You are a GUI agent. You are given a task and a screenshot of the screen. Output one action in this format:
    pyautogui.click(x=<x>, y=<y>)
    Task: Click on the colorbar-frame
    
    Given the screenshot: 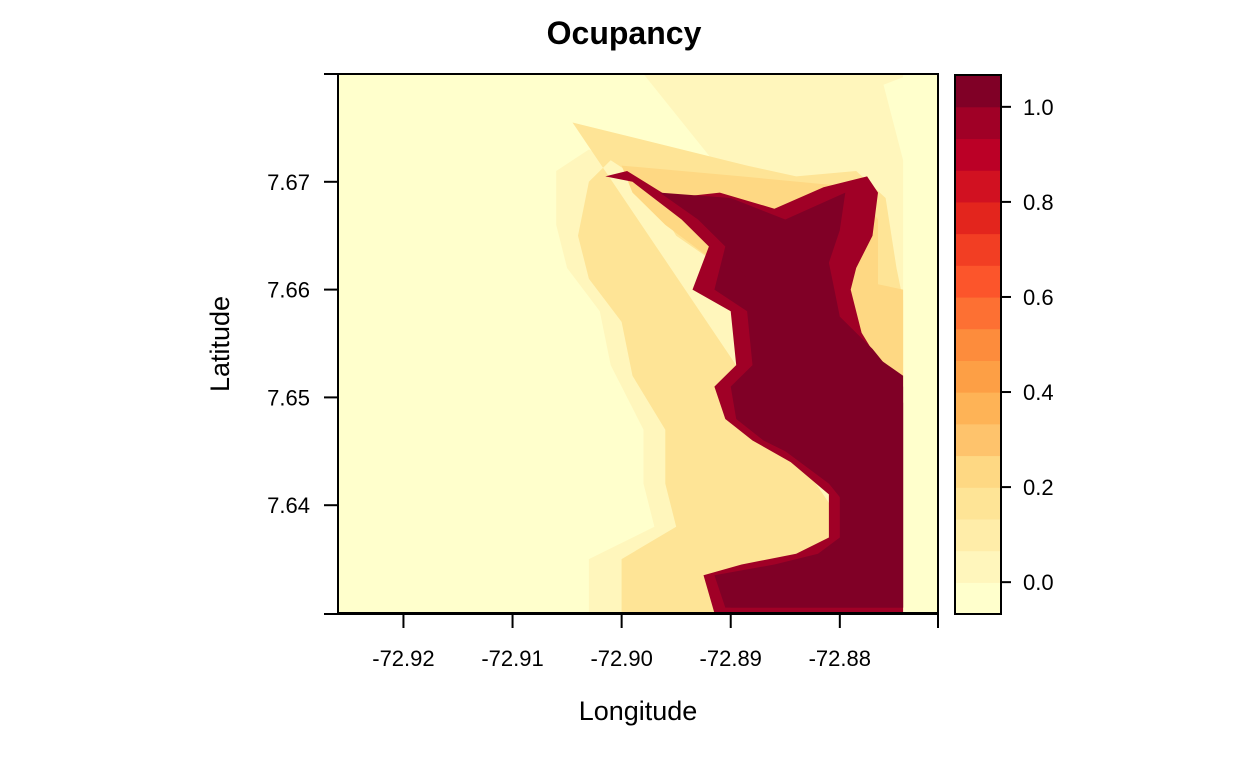 What is the action you would take?
    pyautogui.click(x=978, y=344)
    